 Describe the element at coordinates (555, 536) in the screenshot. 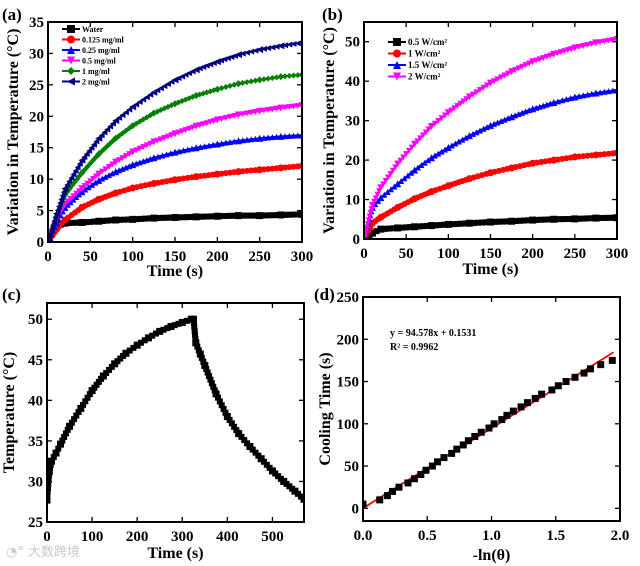

I see `x-tick-label: 1.5` at that location.